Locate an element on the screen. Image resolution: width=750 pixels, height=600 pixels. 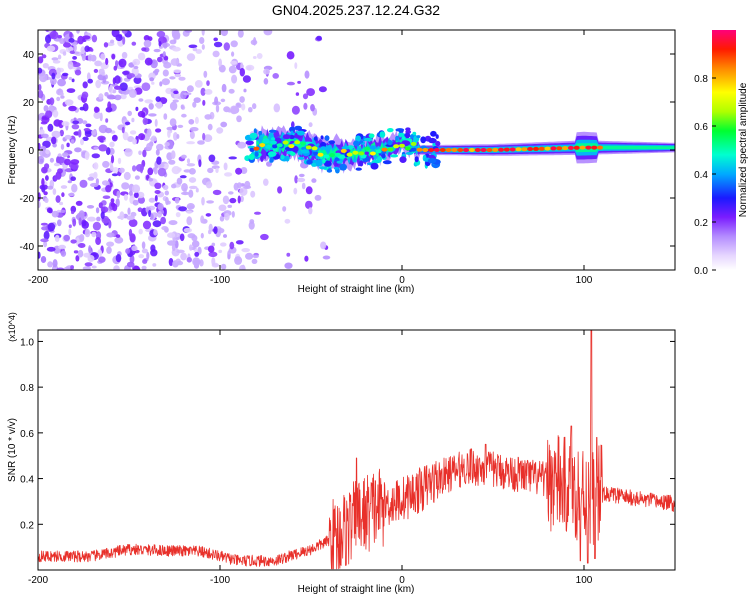
x-tick-label: -200 is located at coordinates (38, 580).